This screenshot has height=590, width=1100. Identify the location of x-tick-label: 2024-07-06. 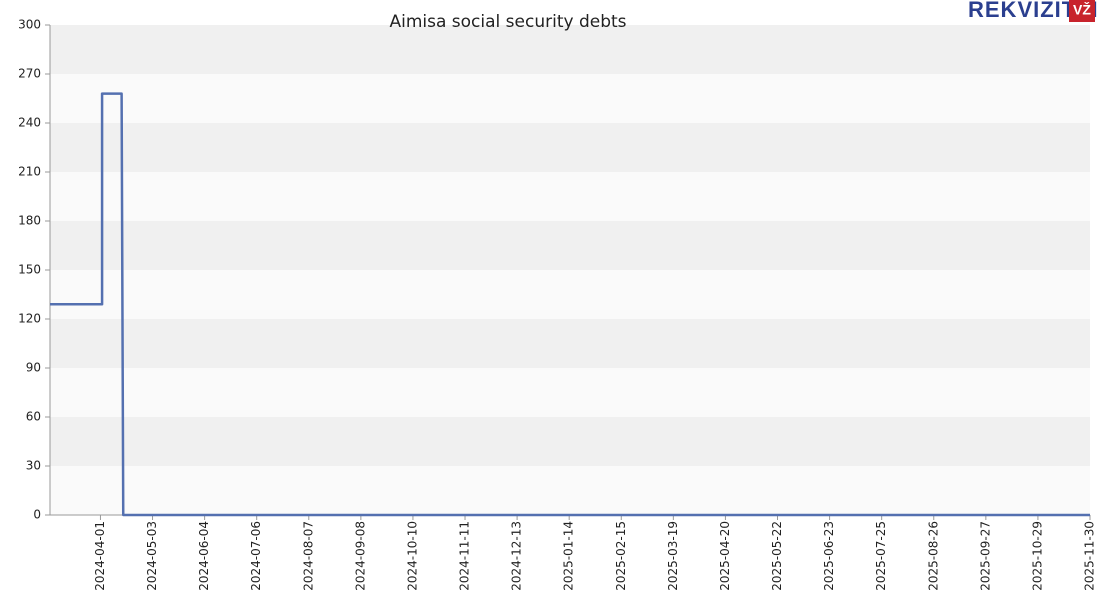
(256, 555).